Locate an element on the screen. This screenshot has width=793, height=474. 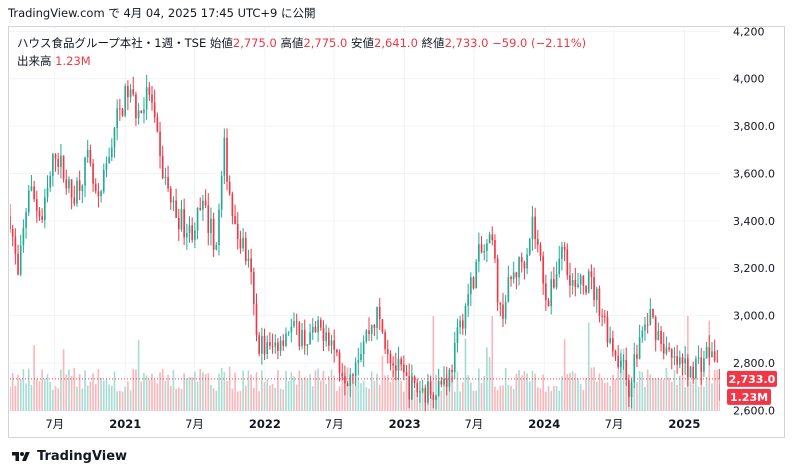
footer-brand: TradingView is located at coordinates (68, 456).